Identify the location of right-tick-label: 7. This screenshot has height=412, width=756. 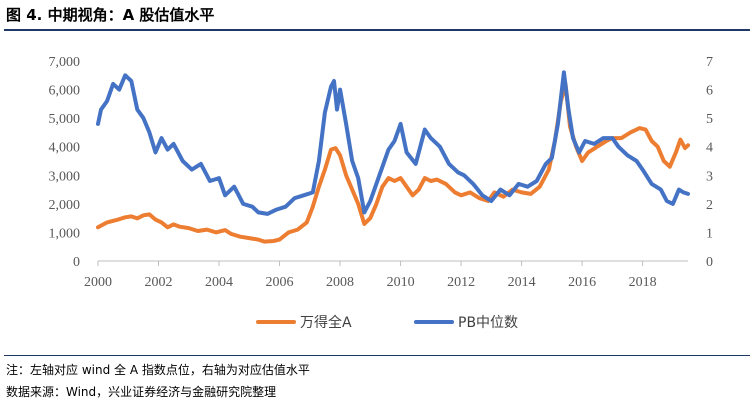
(709, 62).